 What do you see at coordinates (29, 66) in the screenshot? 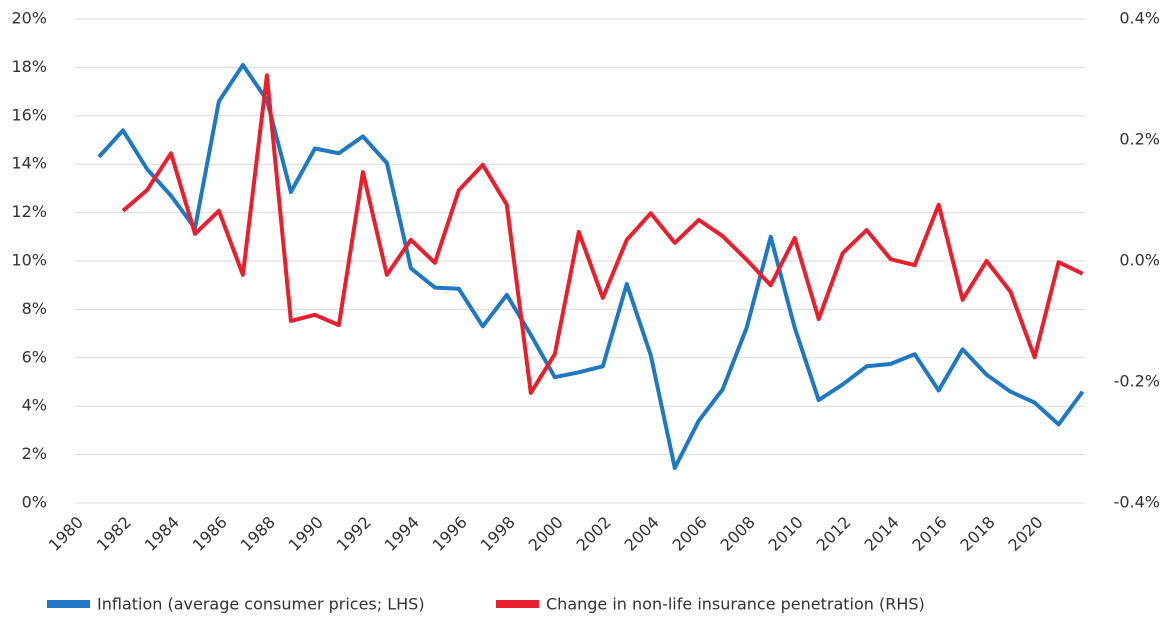
I see `y-tick-label: 18%` at bounding box center [29, 66].